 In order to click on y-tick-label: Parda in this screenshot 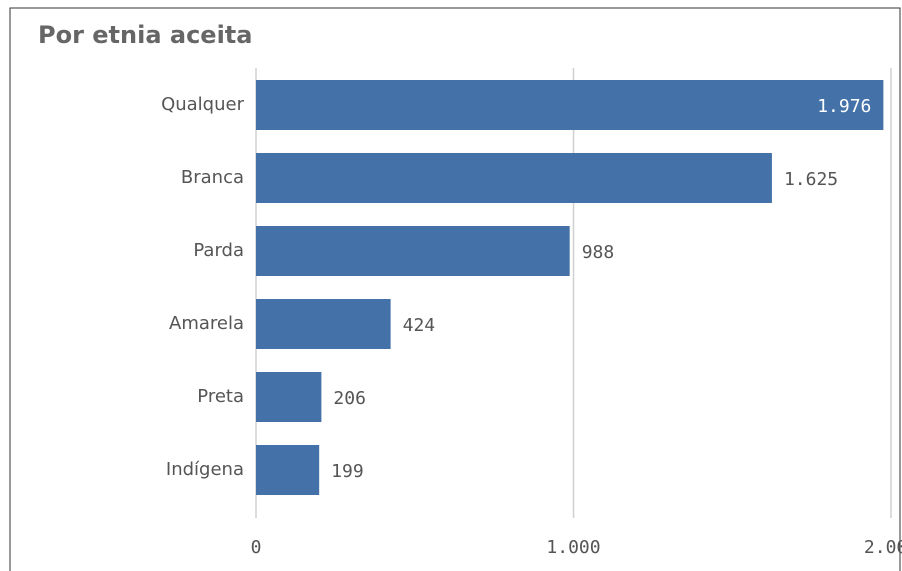, I will do `click(218, 250)`.